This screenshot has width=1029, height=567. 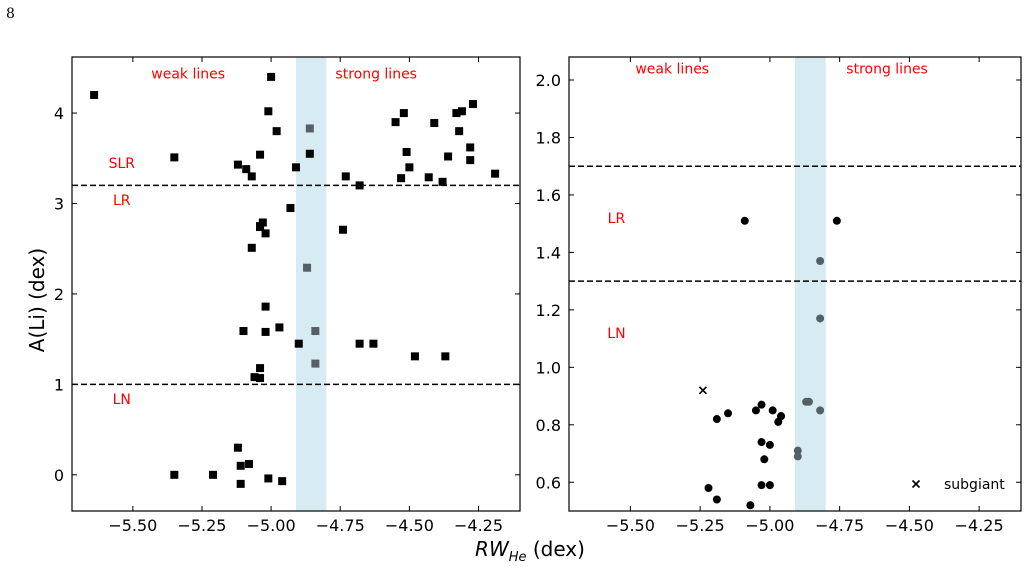 What do you see at coordinates (59, 384) in the screenshot?
I see `y-tick-label: 1` at bounding box center [59, 384].